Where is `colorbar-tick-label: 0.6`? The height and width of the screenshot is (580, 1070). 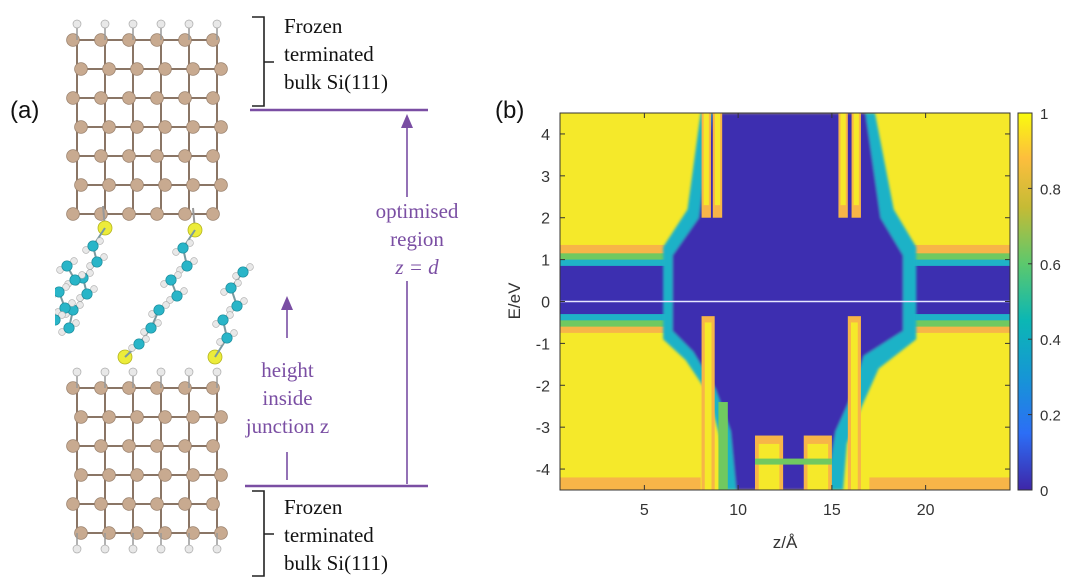 colorbar-tick-label: 0.6 is located at coordinates (1050, 265).